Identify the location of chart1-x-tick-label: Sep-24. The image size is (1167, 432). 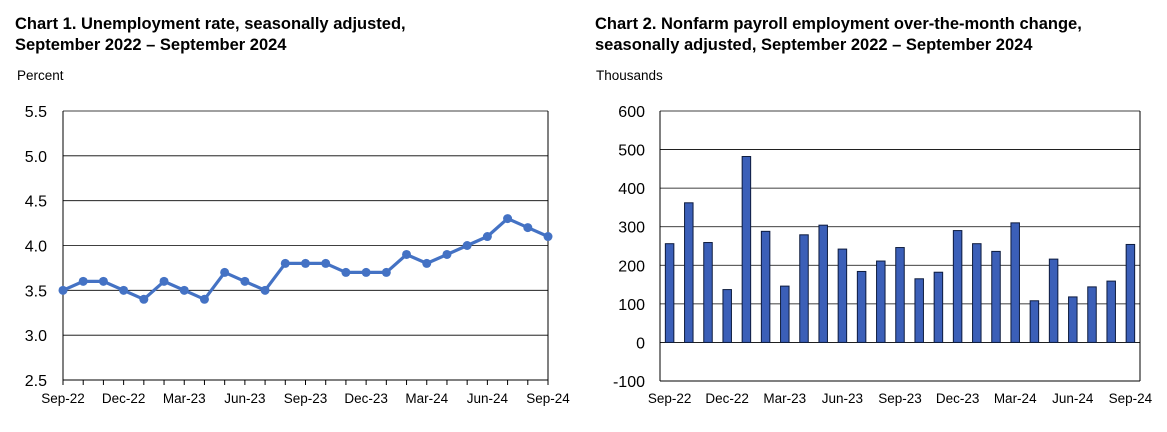
(548, 398).